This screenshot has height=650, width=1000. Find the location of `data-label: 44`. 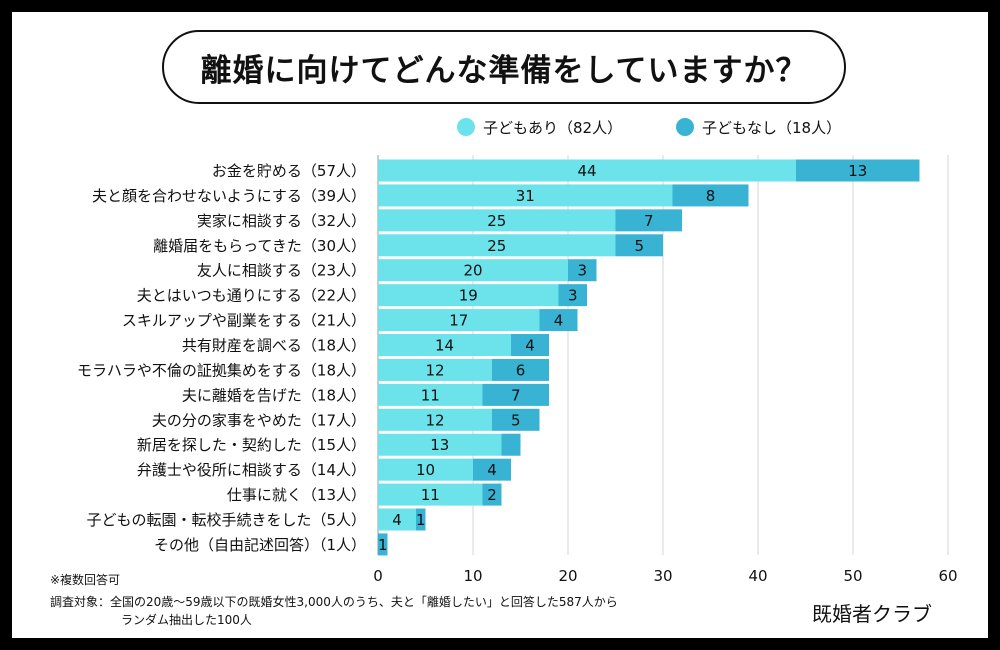

data-label: 44 is located at coordinates (586, 171).